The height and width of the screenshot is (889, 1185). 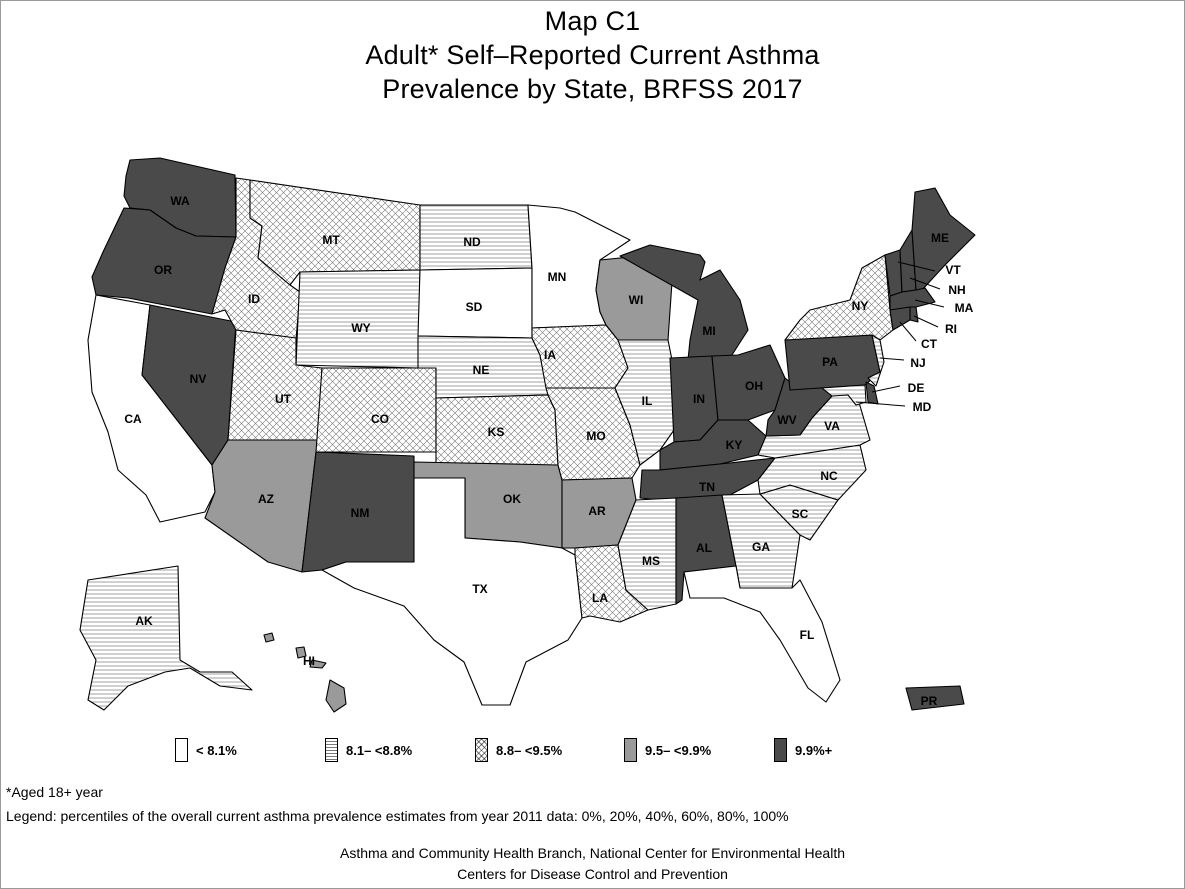 I want to click on state-label-OH: OH, so click(x=754, y=386).